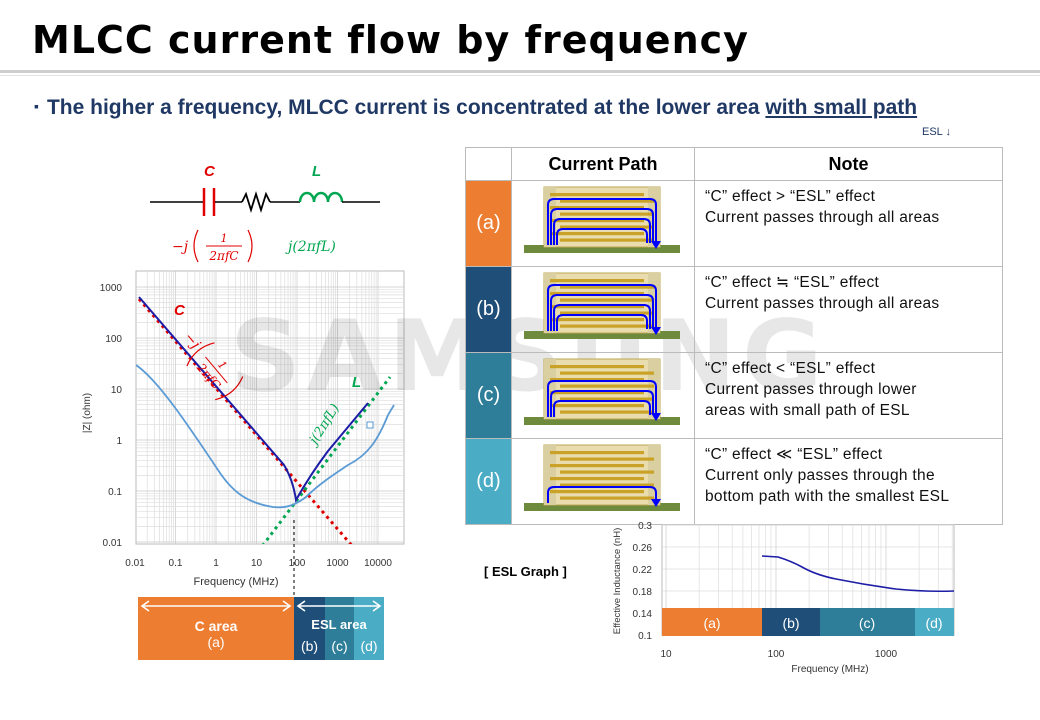 The image size is (1040, 720). I want to click on note-line: Current passes through lower, so click(811, 389).